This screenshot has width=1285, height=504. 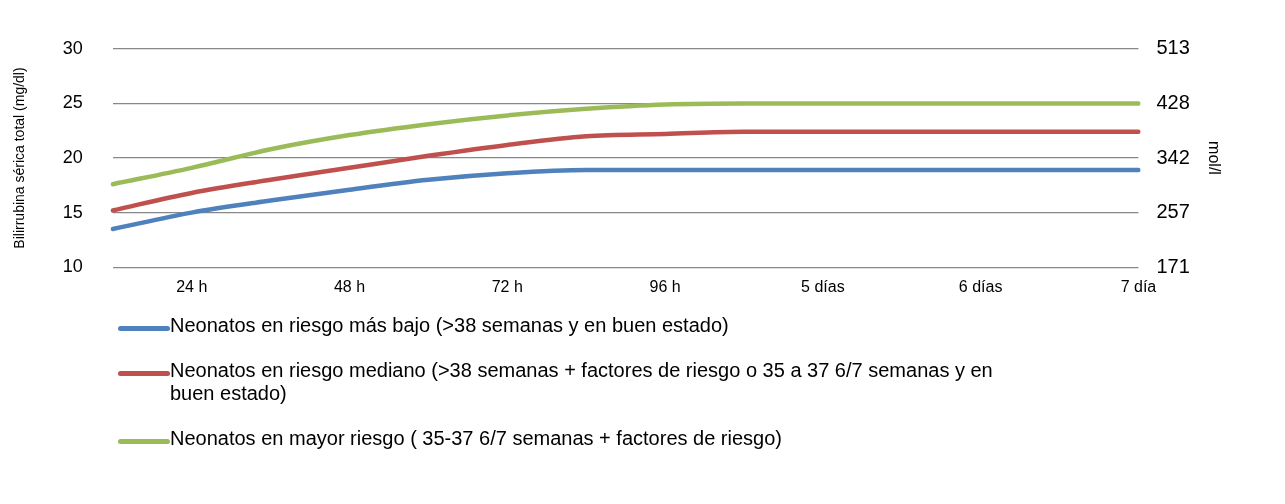 What do you see at coordinates (823, 287) in the screenshot?
I see `x-tick-label: 5 días` at bounding box center [823, 287].